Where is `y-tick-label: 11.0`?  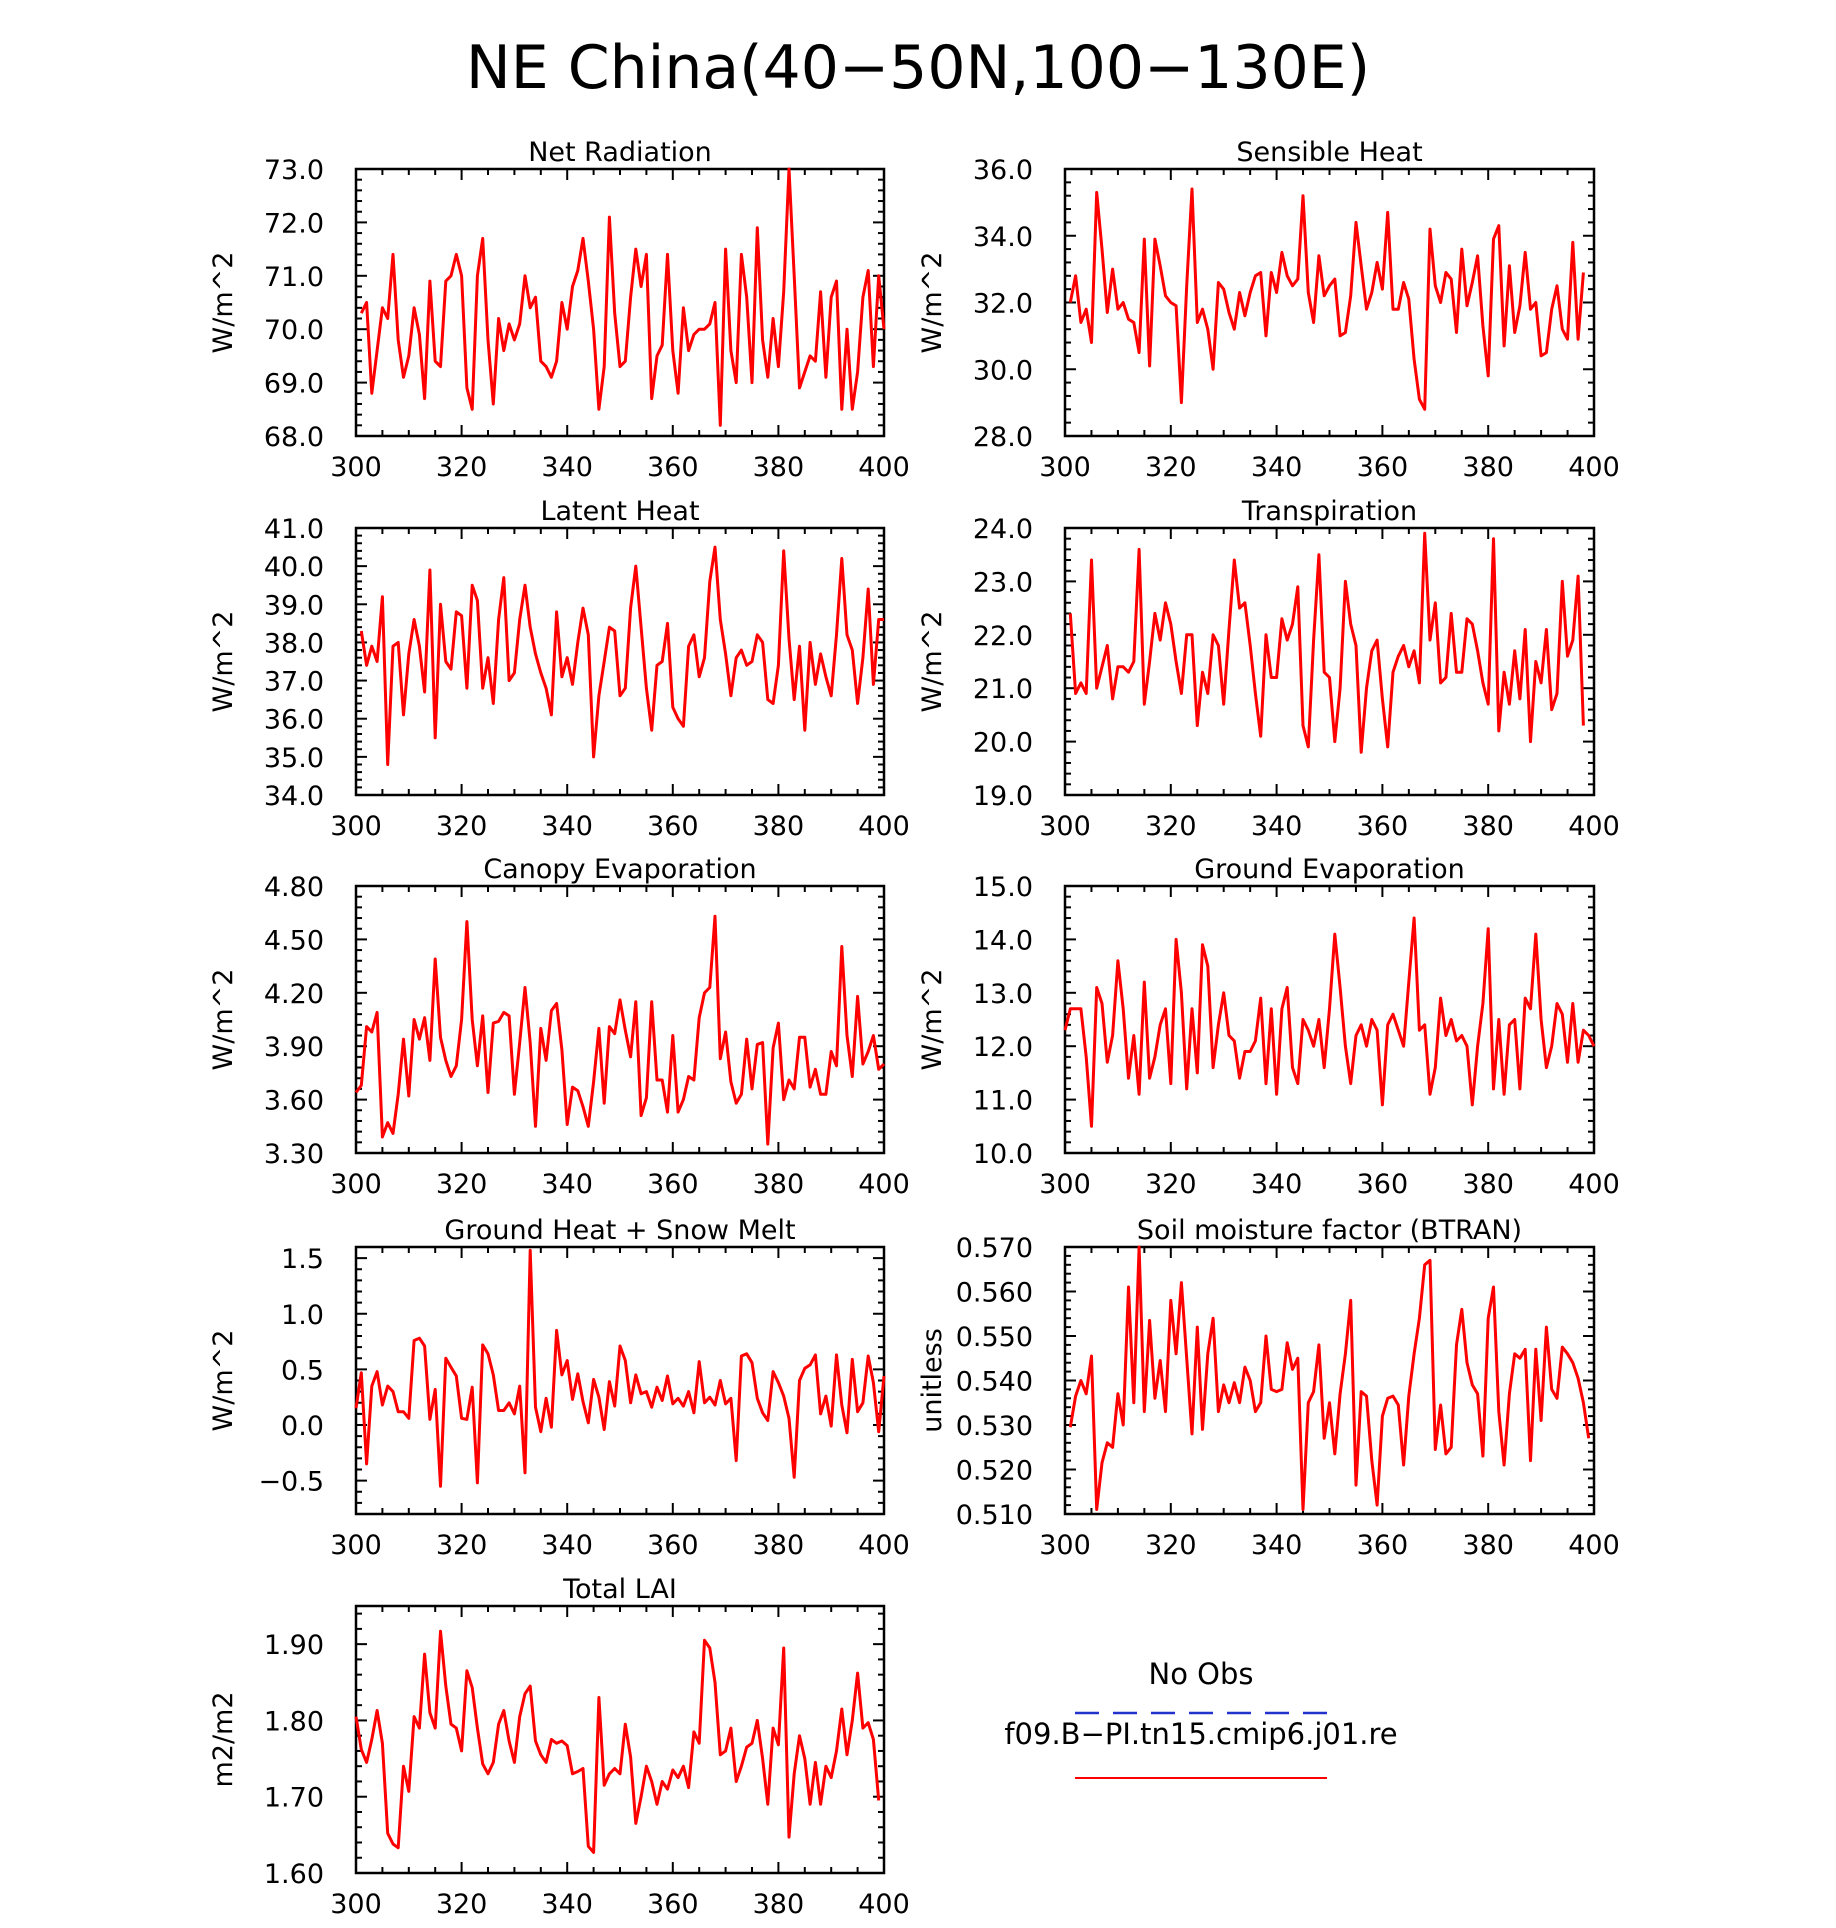
y-tick-label: 11.0 is located at coordinates (1003, 1101).